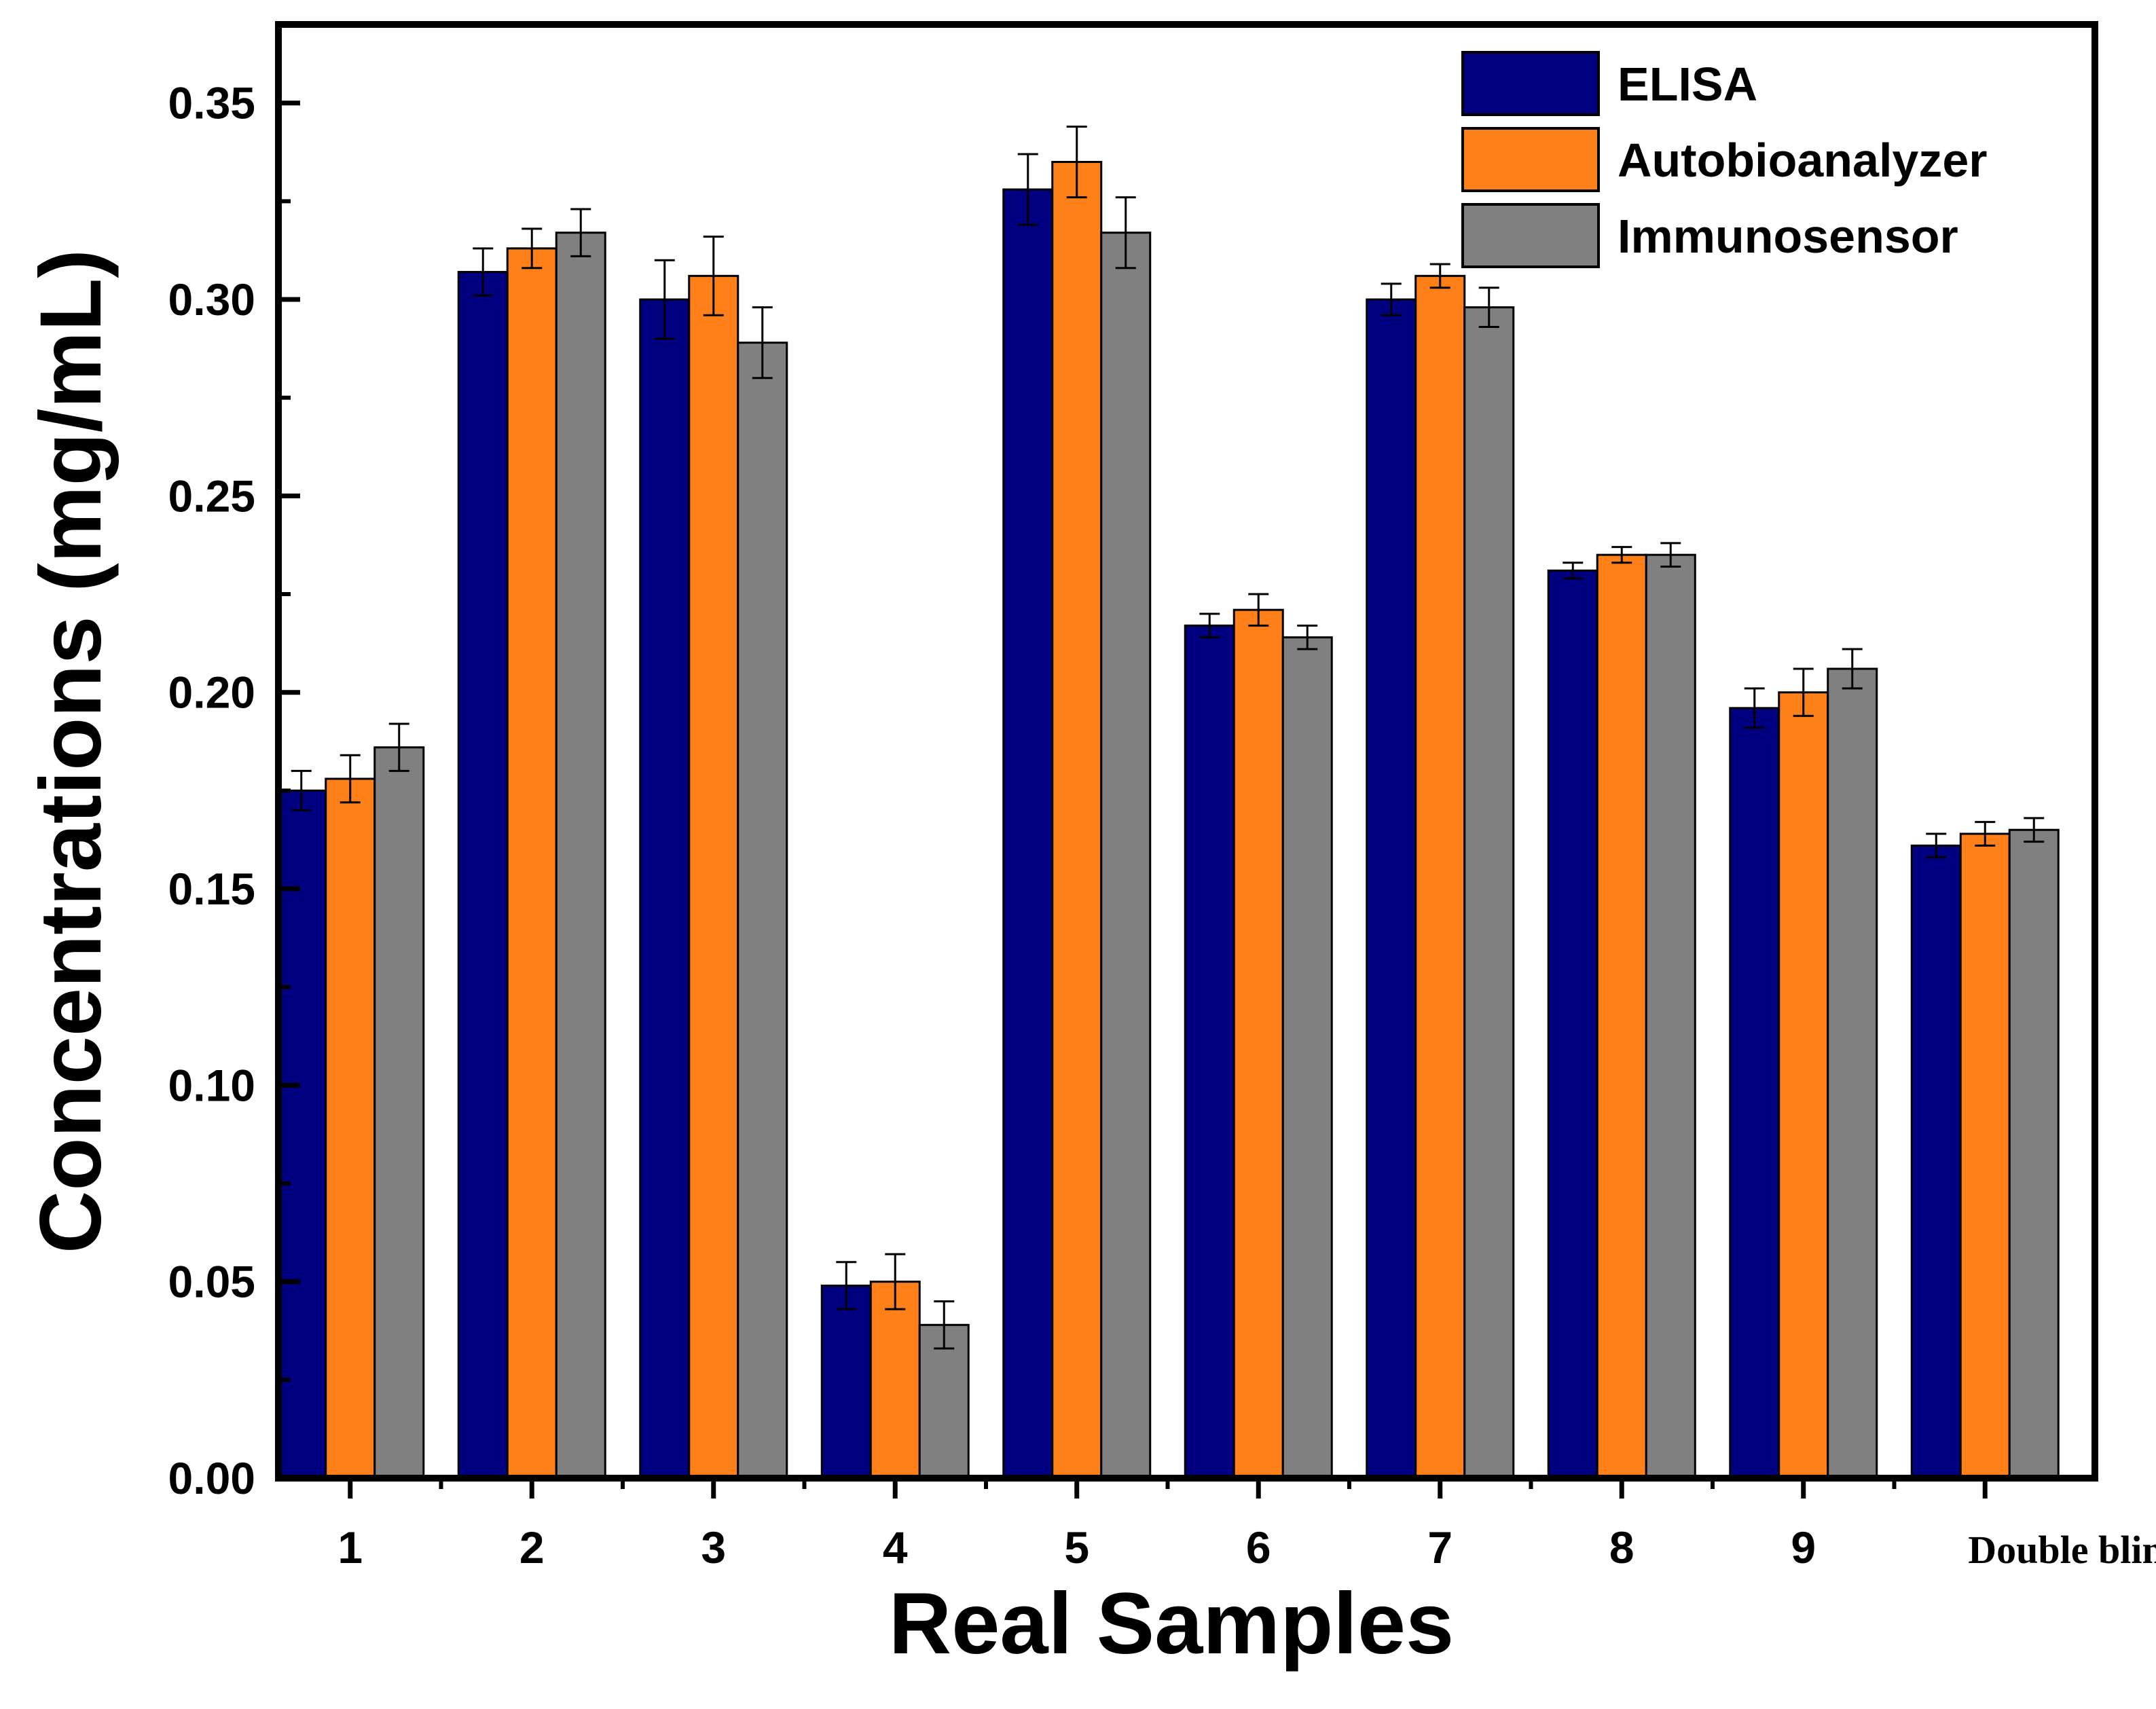  I want to click on x-tick-label: 8, so click(1622, 1547).